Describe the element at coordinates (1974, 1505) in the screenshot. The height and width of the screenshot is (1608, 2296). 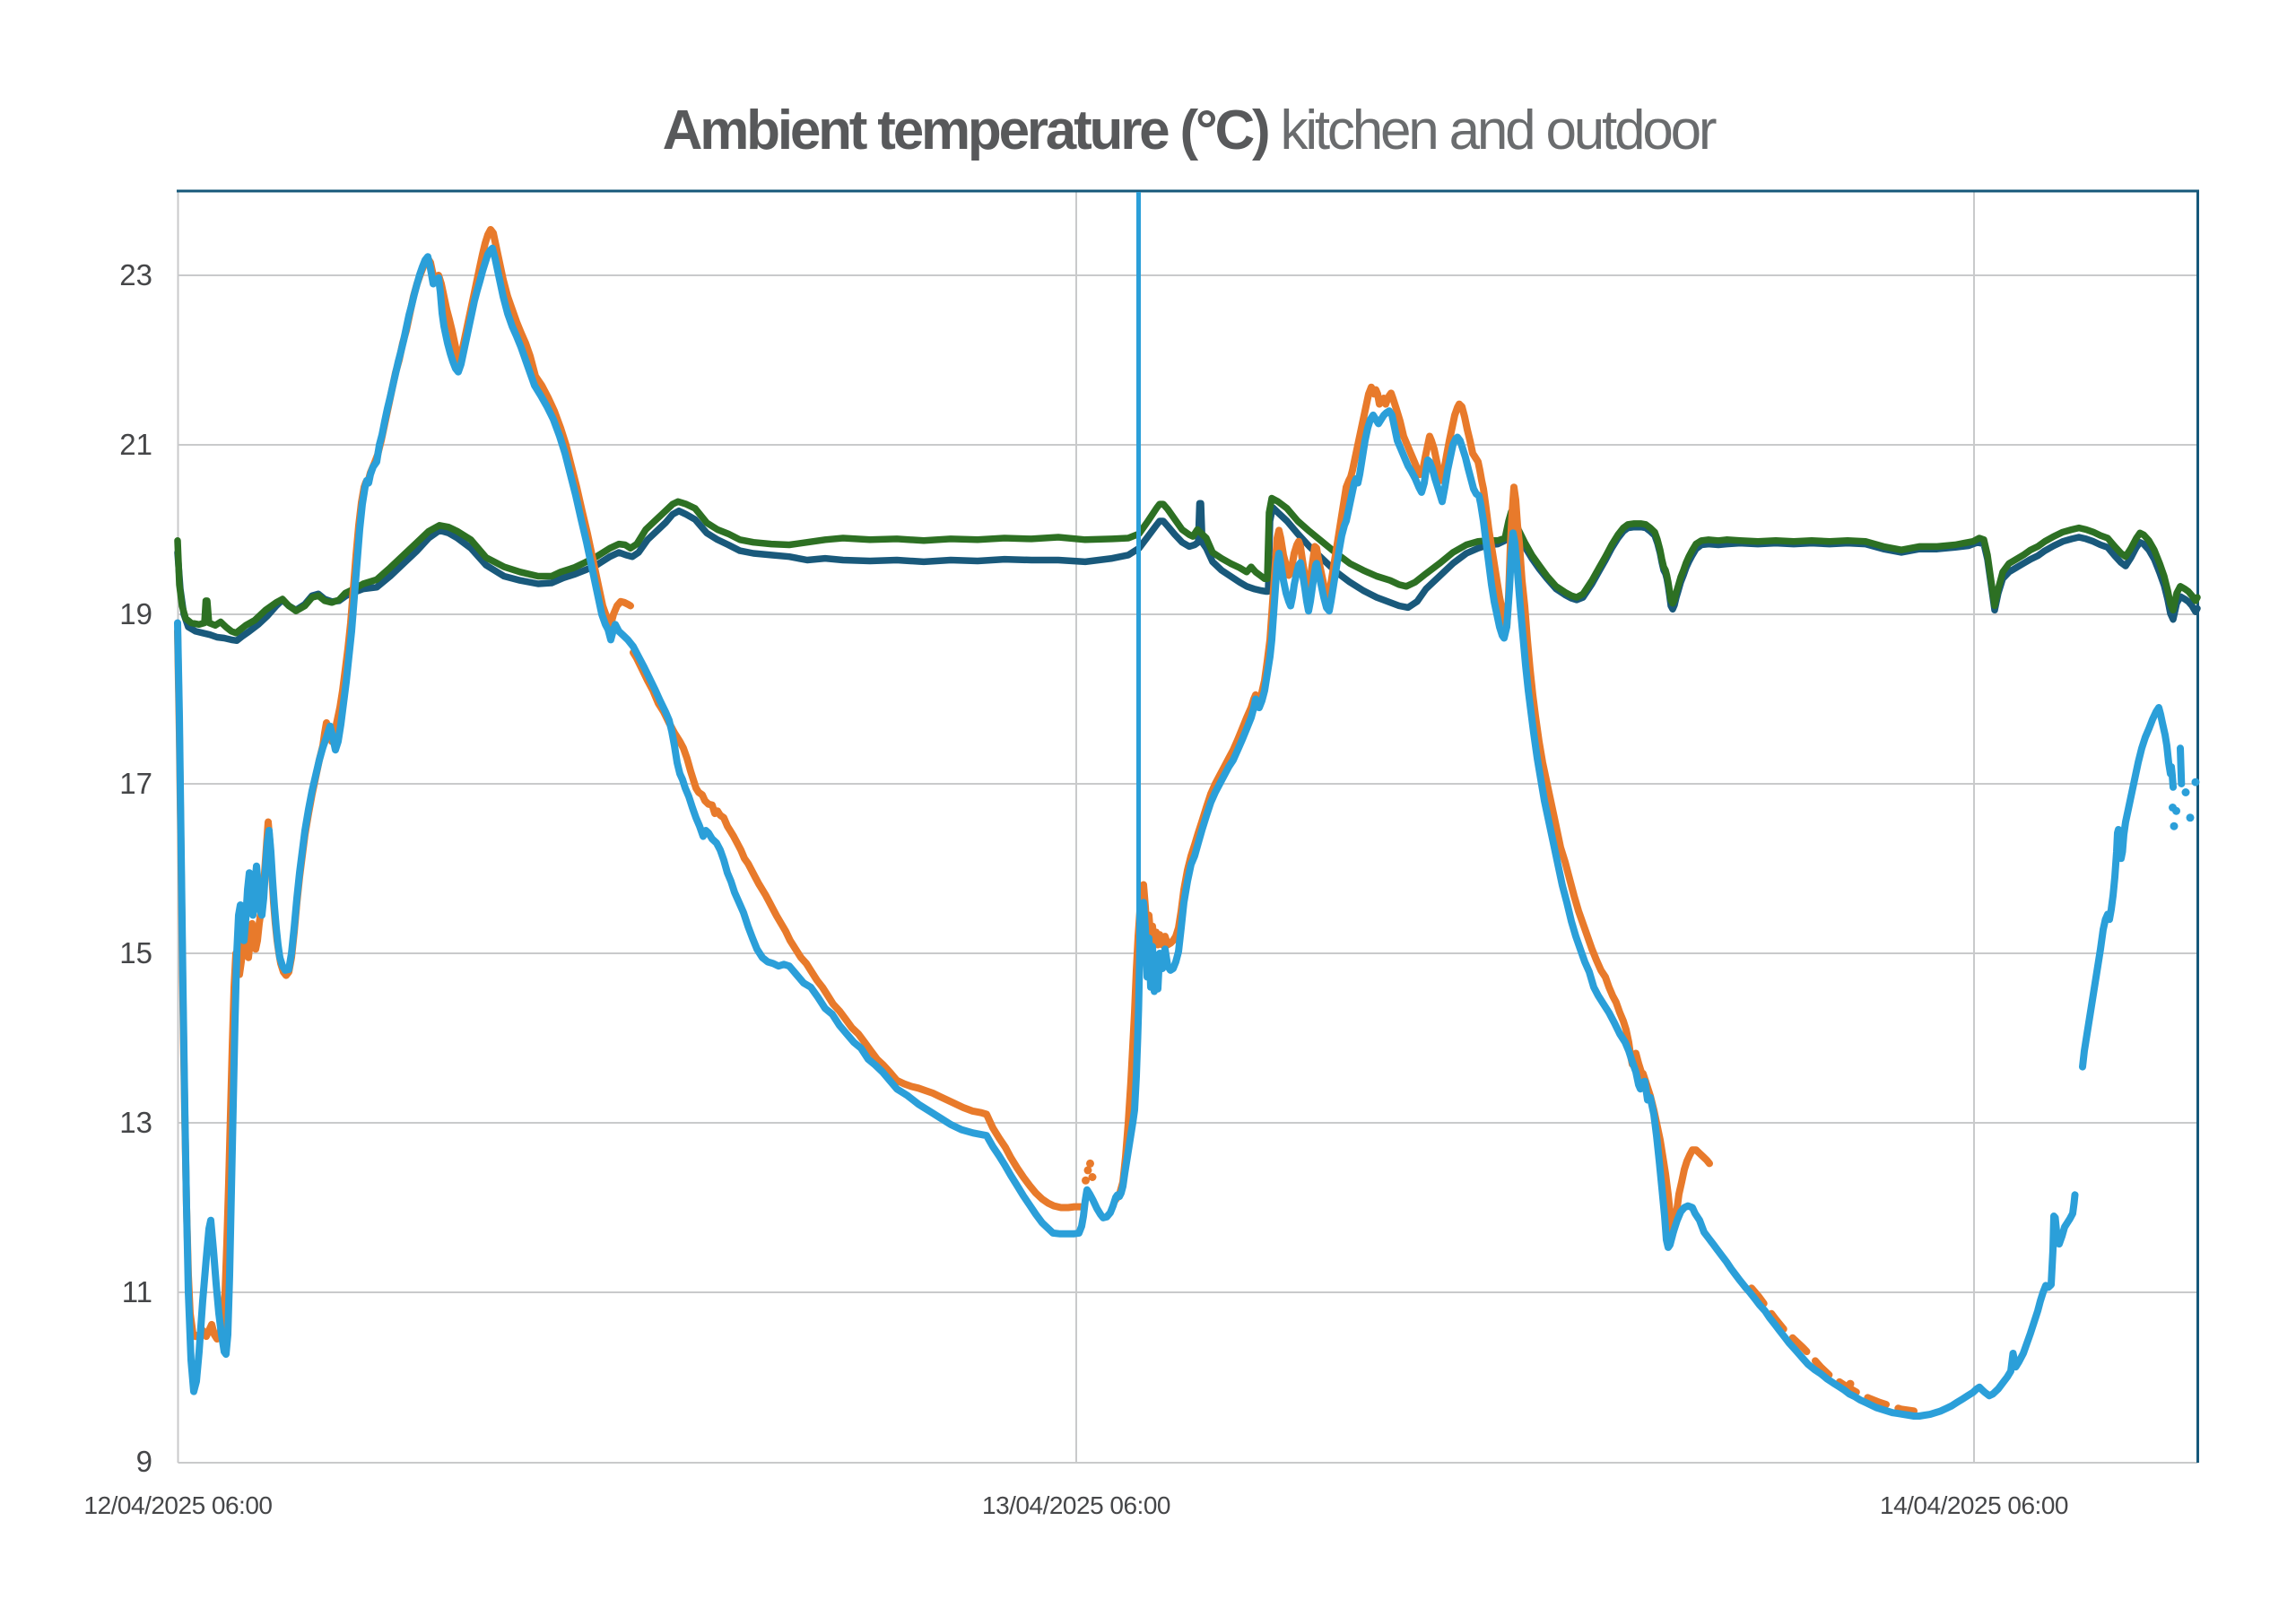
I see `svg-text: 14/04/2025 06:00` at that location.